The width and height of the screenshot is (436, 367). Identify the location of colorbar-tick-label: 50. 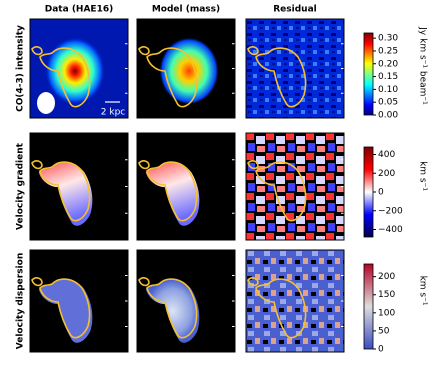
(384, 331).